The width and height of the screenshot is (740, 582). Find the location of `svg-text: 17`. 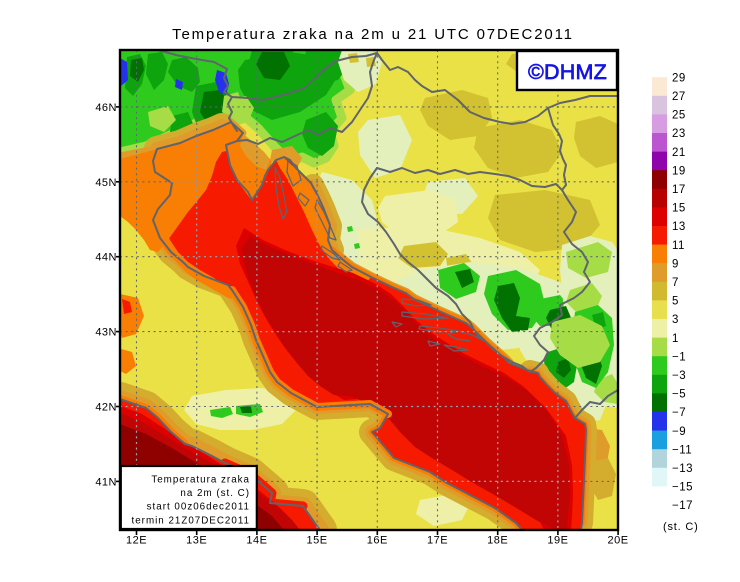

svg-text: 17 is located at coordinates (679, 190).